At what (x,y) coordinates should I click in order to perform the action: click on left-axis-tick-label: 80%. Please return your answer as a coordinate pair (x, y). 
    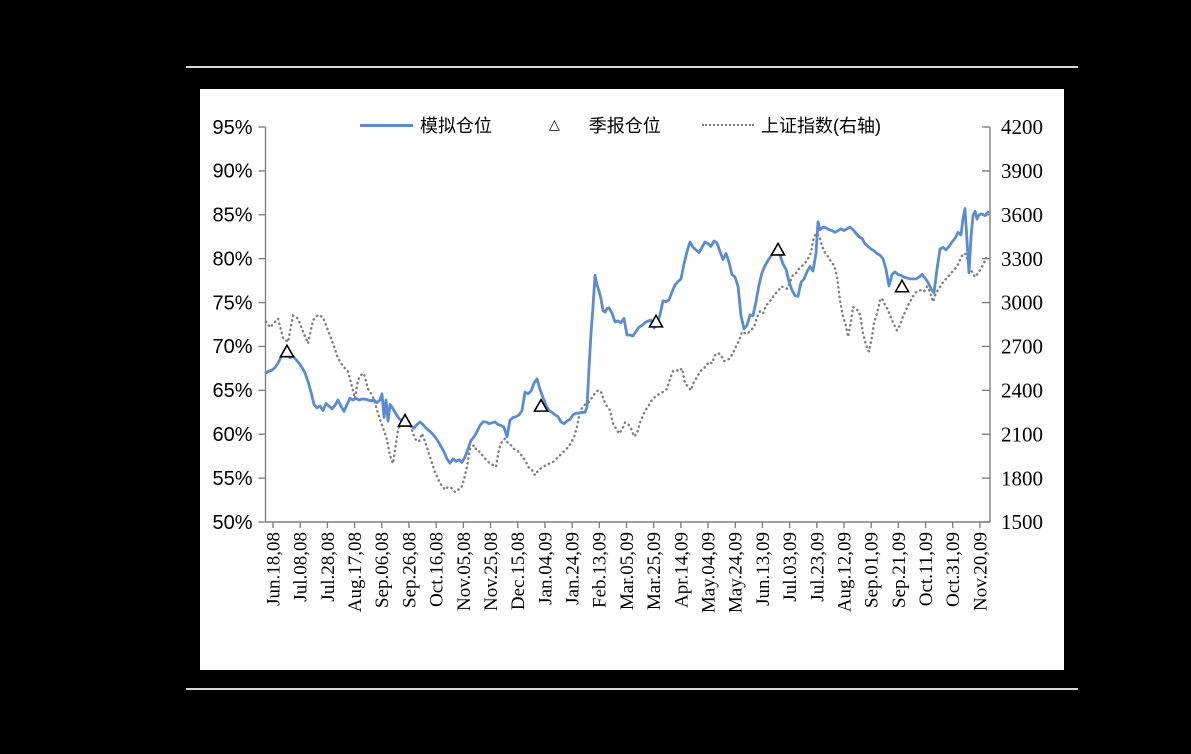
    Looking at the image, I should click on (232, 259).